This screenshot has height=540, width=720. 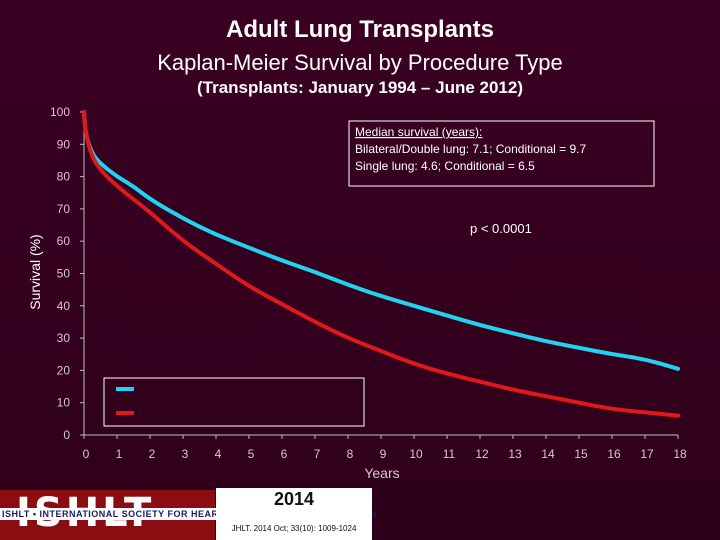 I want to click on slide-date-range: (Transplants: January 1994 – June 2012), so click(x=360, y=87).